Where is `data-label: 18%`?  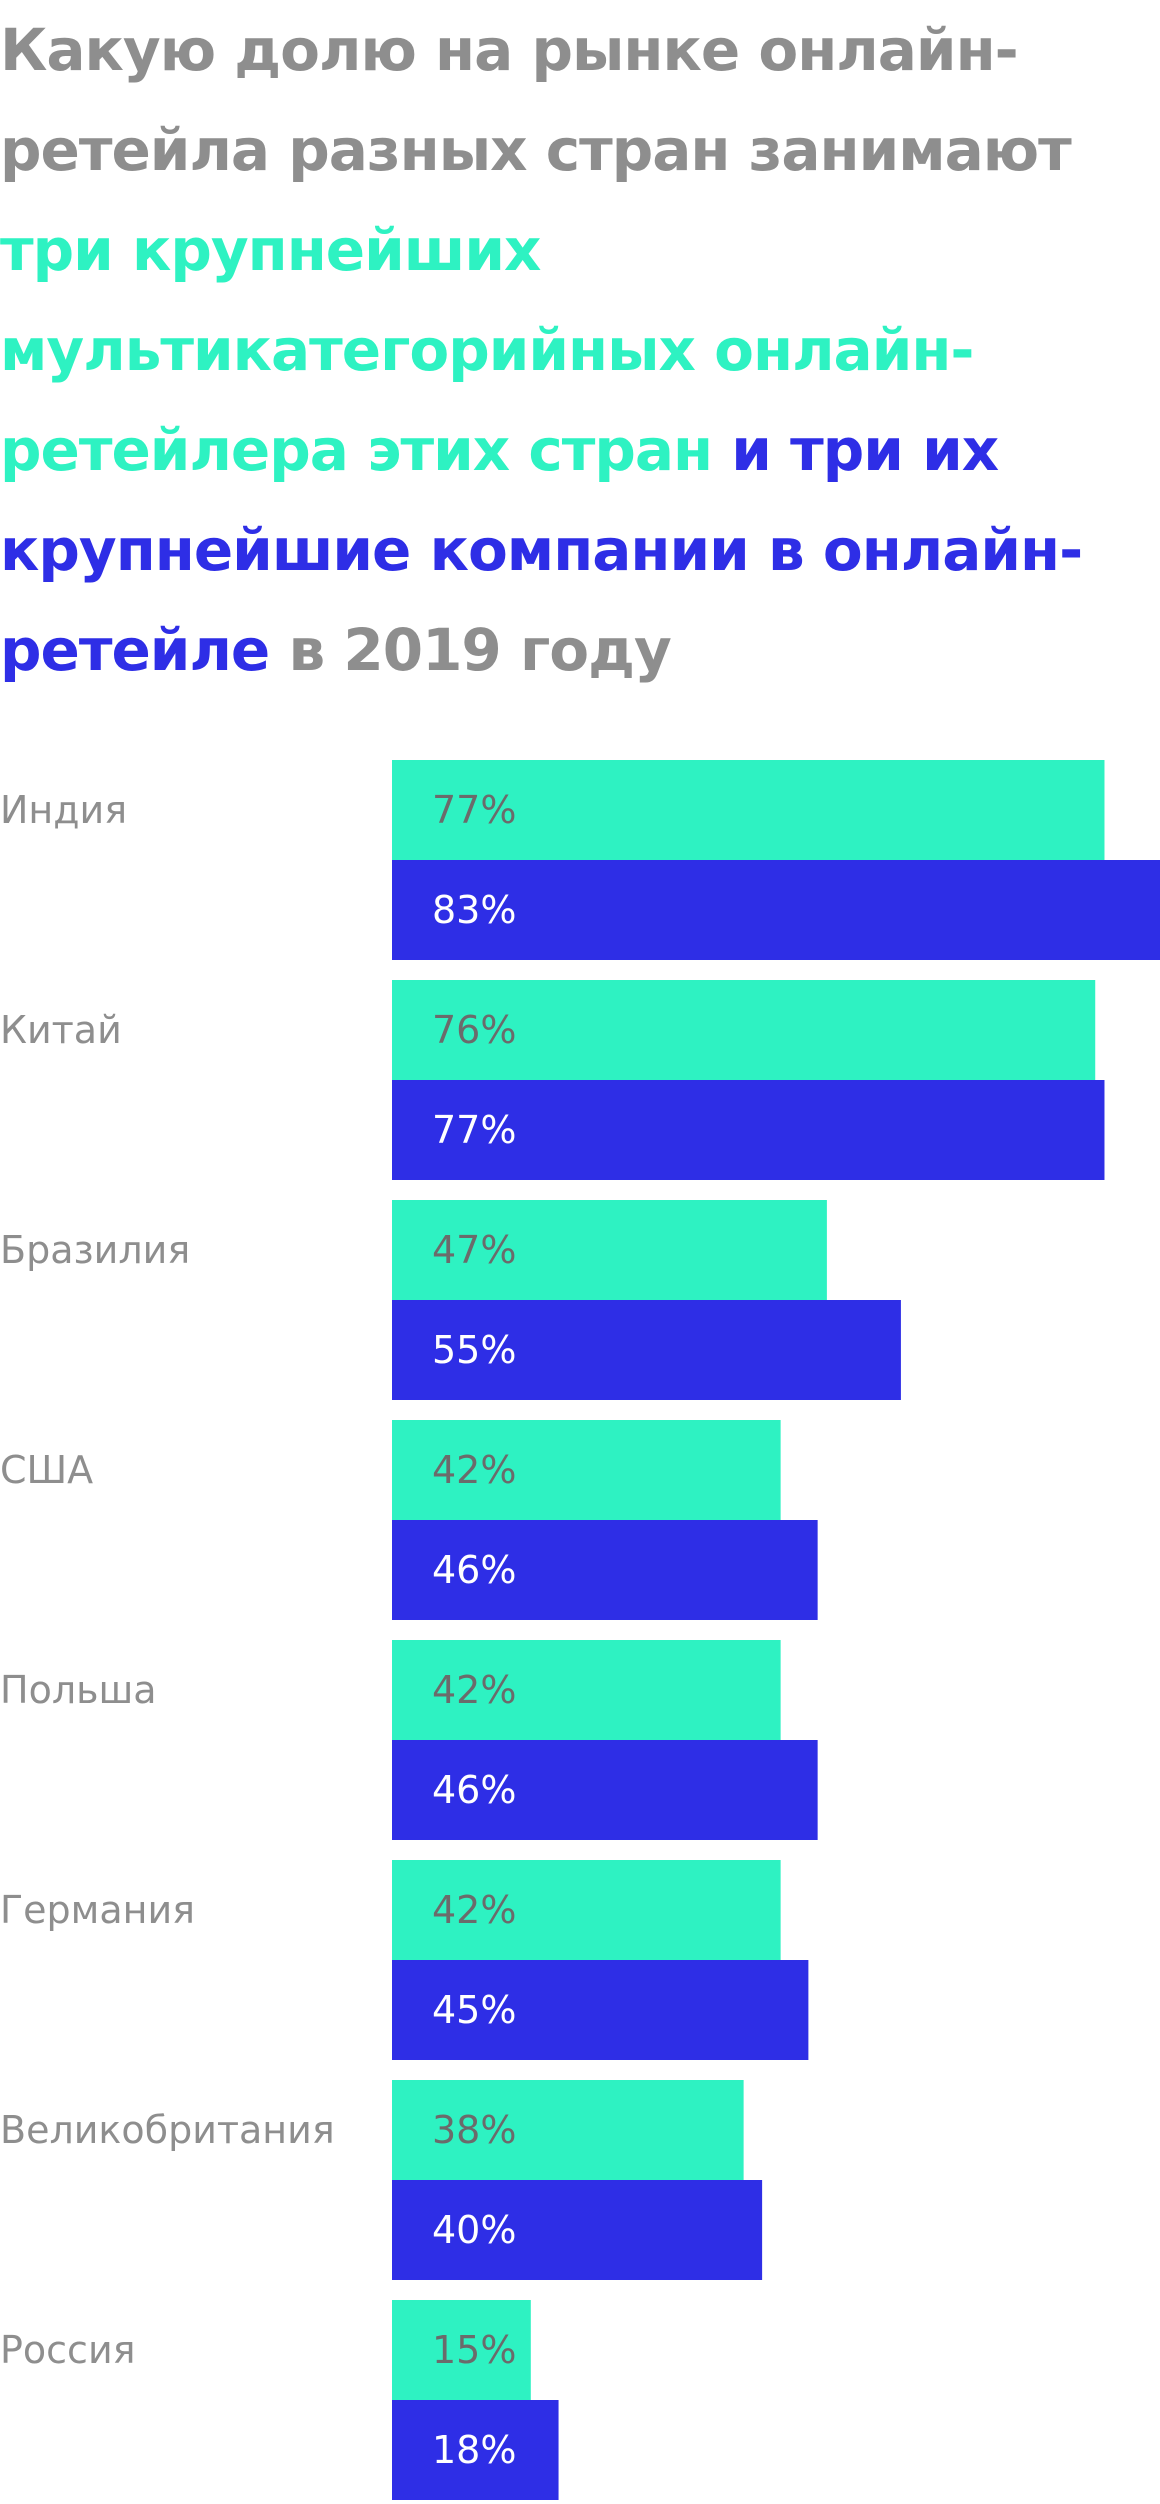 data-label: 18% is located at coordinates (474, 2450).